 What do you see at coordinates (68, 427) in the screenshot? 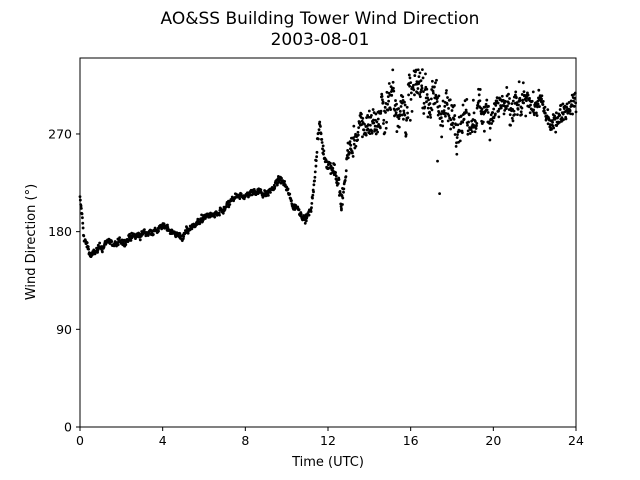
I see `y-tick-label: 0` at bounding box center [68, 427].